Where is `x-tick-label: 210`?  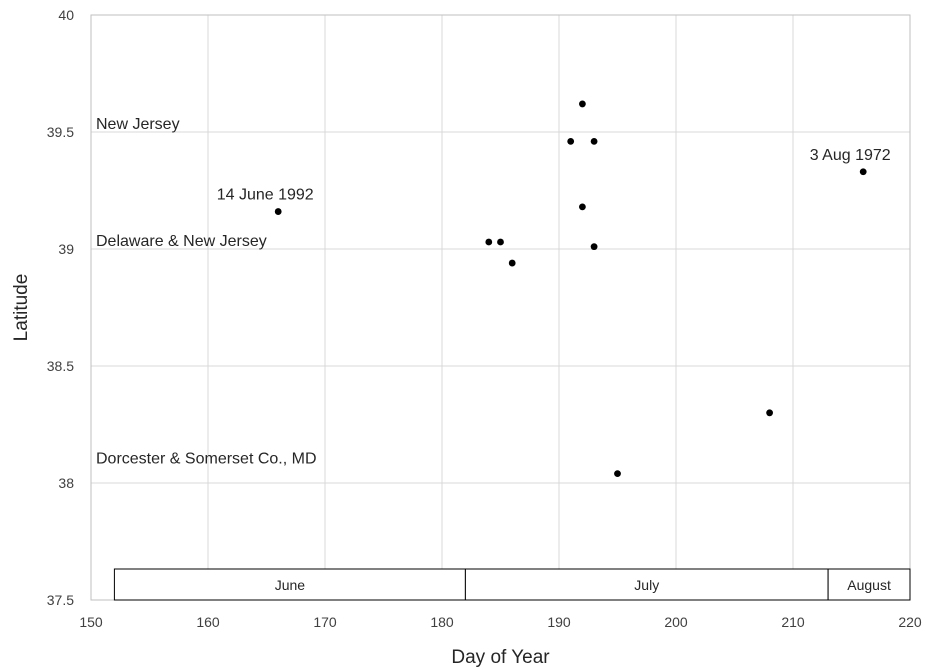 x-tick-label: 210 is located at coordinates (793, 622).